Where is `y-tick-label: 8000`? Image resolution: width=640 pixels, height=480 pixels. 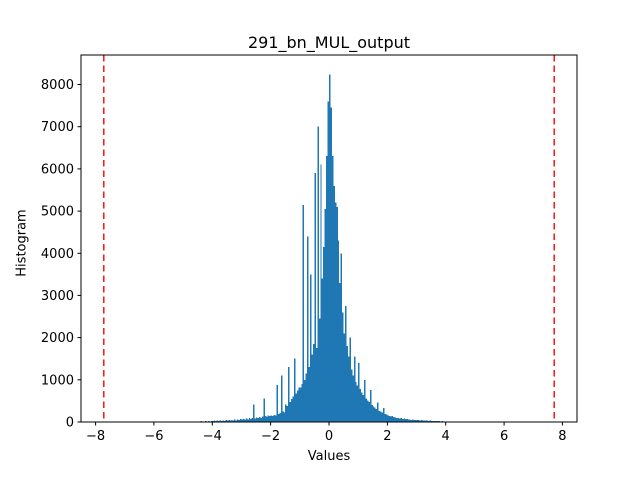
y-tick-label: 8000 is located at coordinates (57, 85).